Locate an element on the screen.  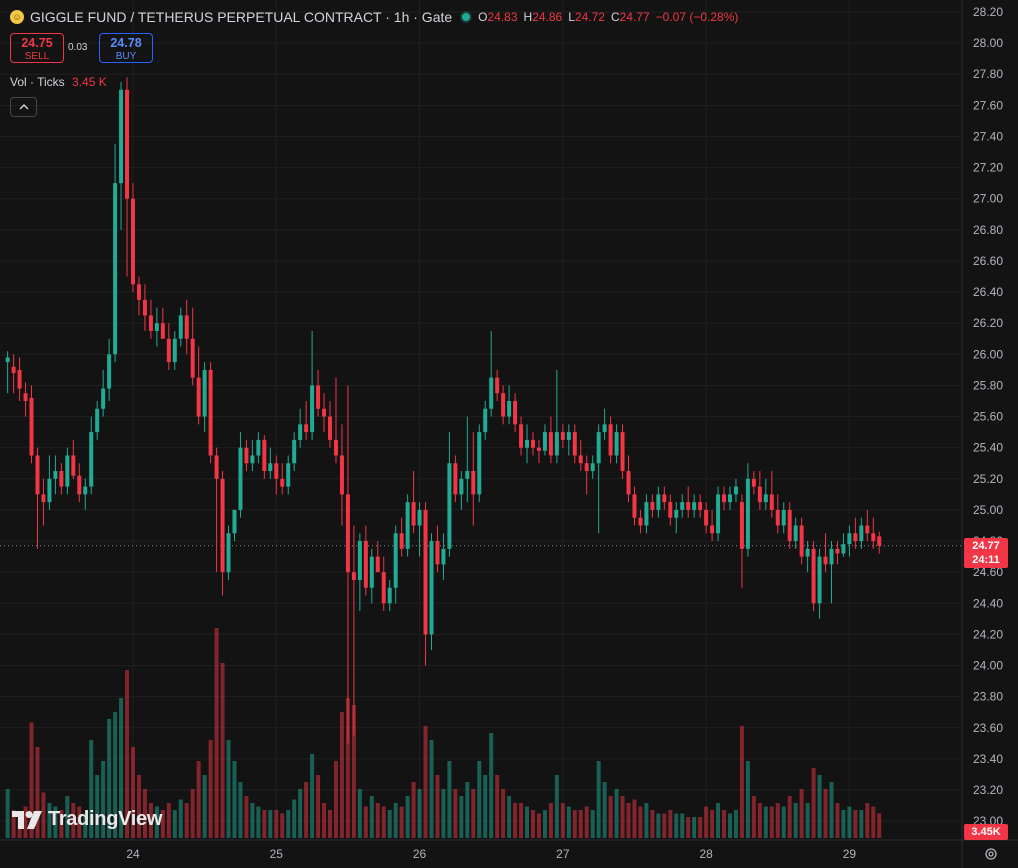
chevron-up-icon is located at coordinates (23, 107).